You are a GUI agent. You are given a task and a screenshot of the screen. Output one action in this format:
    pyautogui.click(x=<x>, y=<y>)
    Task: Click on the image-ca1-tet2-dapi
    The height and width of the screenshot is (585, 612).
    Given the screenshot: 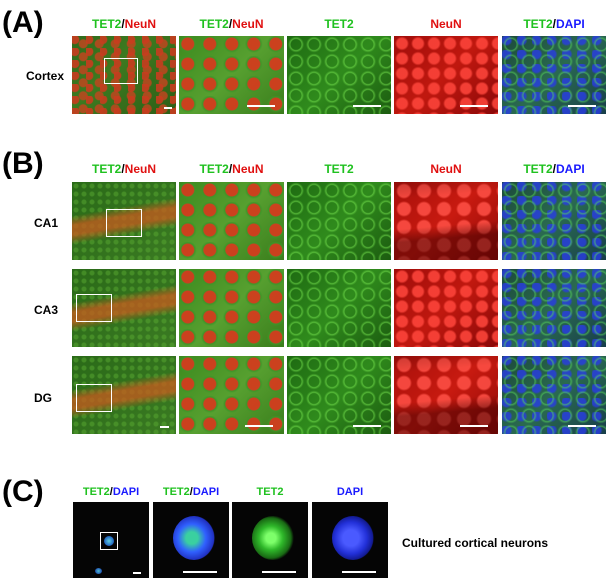 What is the action you would take?
    pyautogui.click(x=554, y=221)
    